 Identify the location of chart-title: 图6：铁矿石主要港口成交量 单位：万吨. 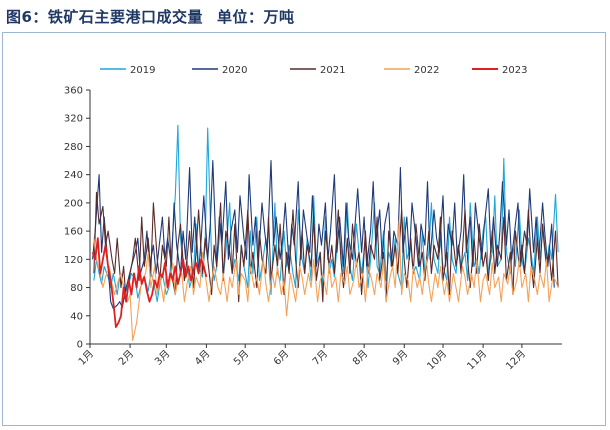
(150, 16).